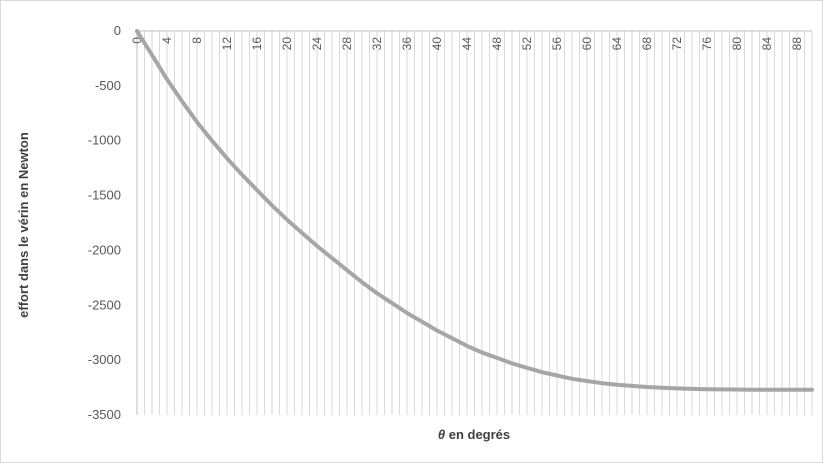  I want to click on x-tick-label: 68, so click(647, 44).